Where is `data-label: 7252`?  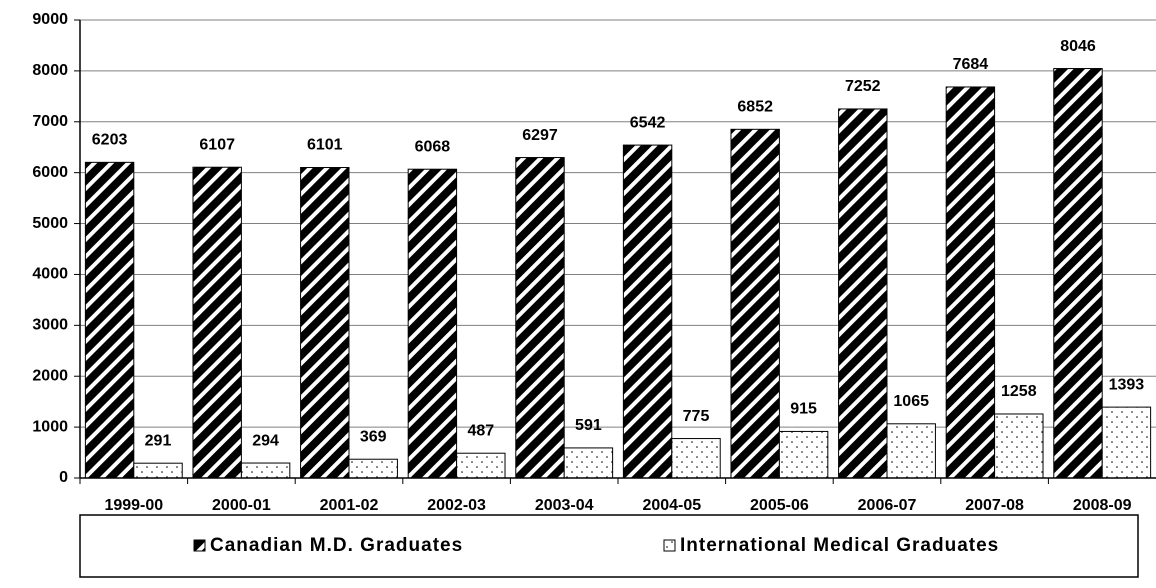 data-label: 7252 is located at coordinates (863, 86).